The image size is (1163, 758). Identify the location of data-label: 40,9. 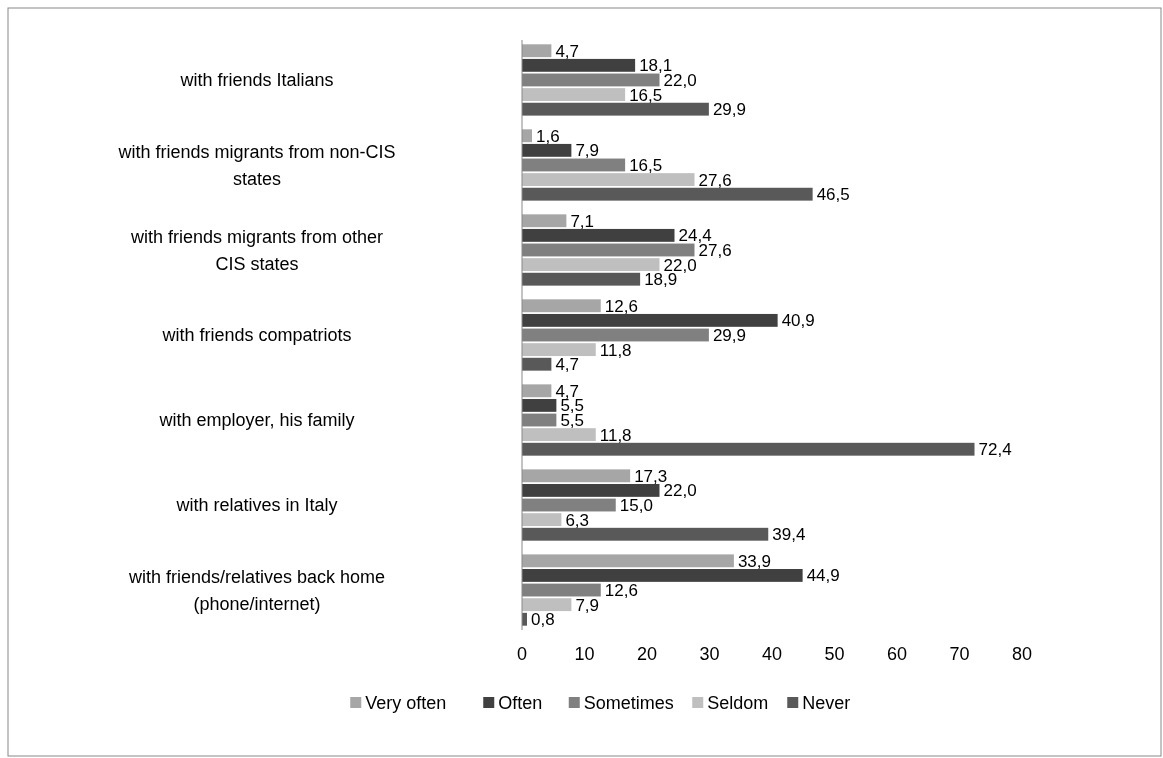
(798, 321).